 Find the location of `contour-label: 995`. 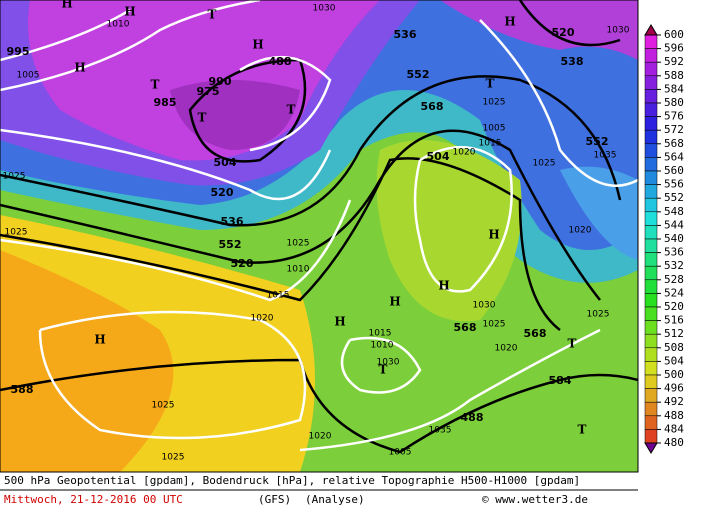

contour-label: 995 is located at coordinates (18, 51).